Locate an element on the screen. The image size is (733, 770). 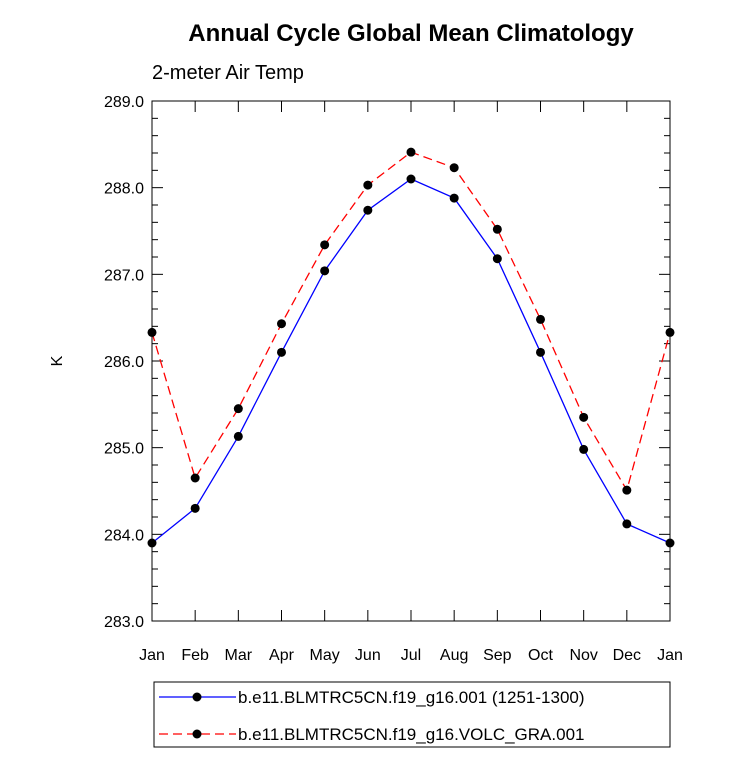
x-tick-label: Sep is located at coordinates (497, 655).